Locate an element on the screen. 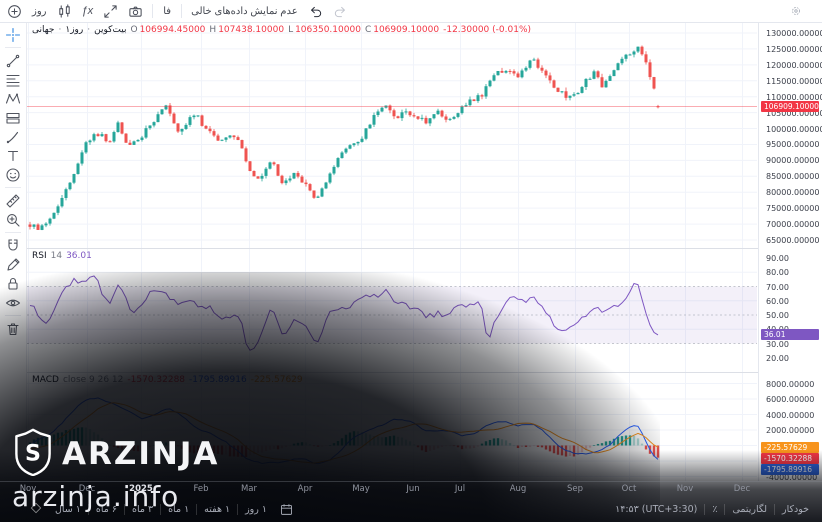 The image size is (822, 522). macd-signal-line is located at coordinates (344, 433).